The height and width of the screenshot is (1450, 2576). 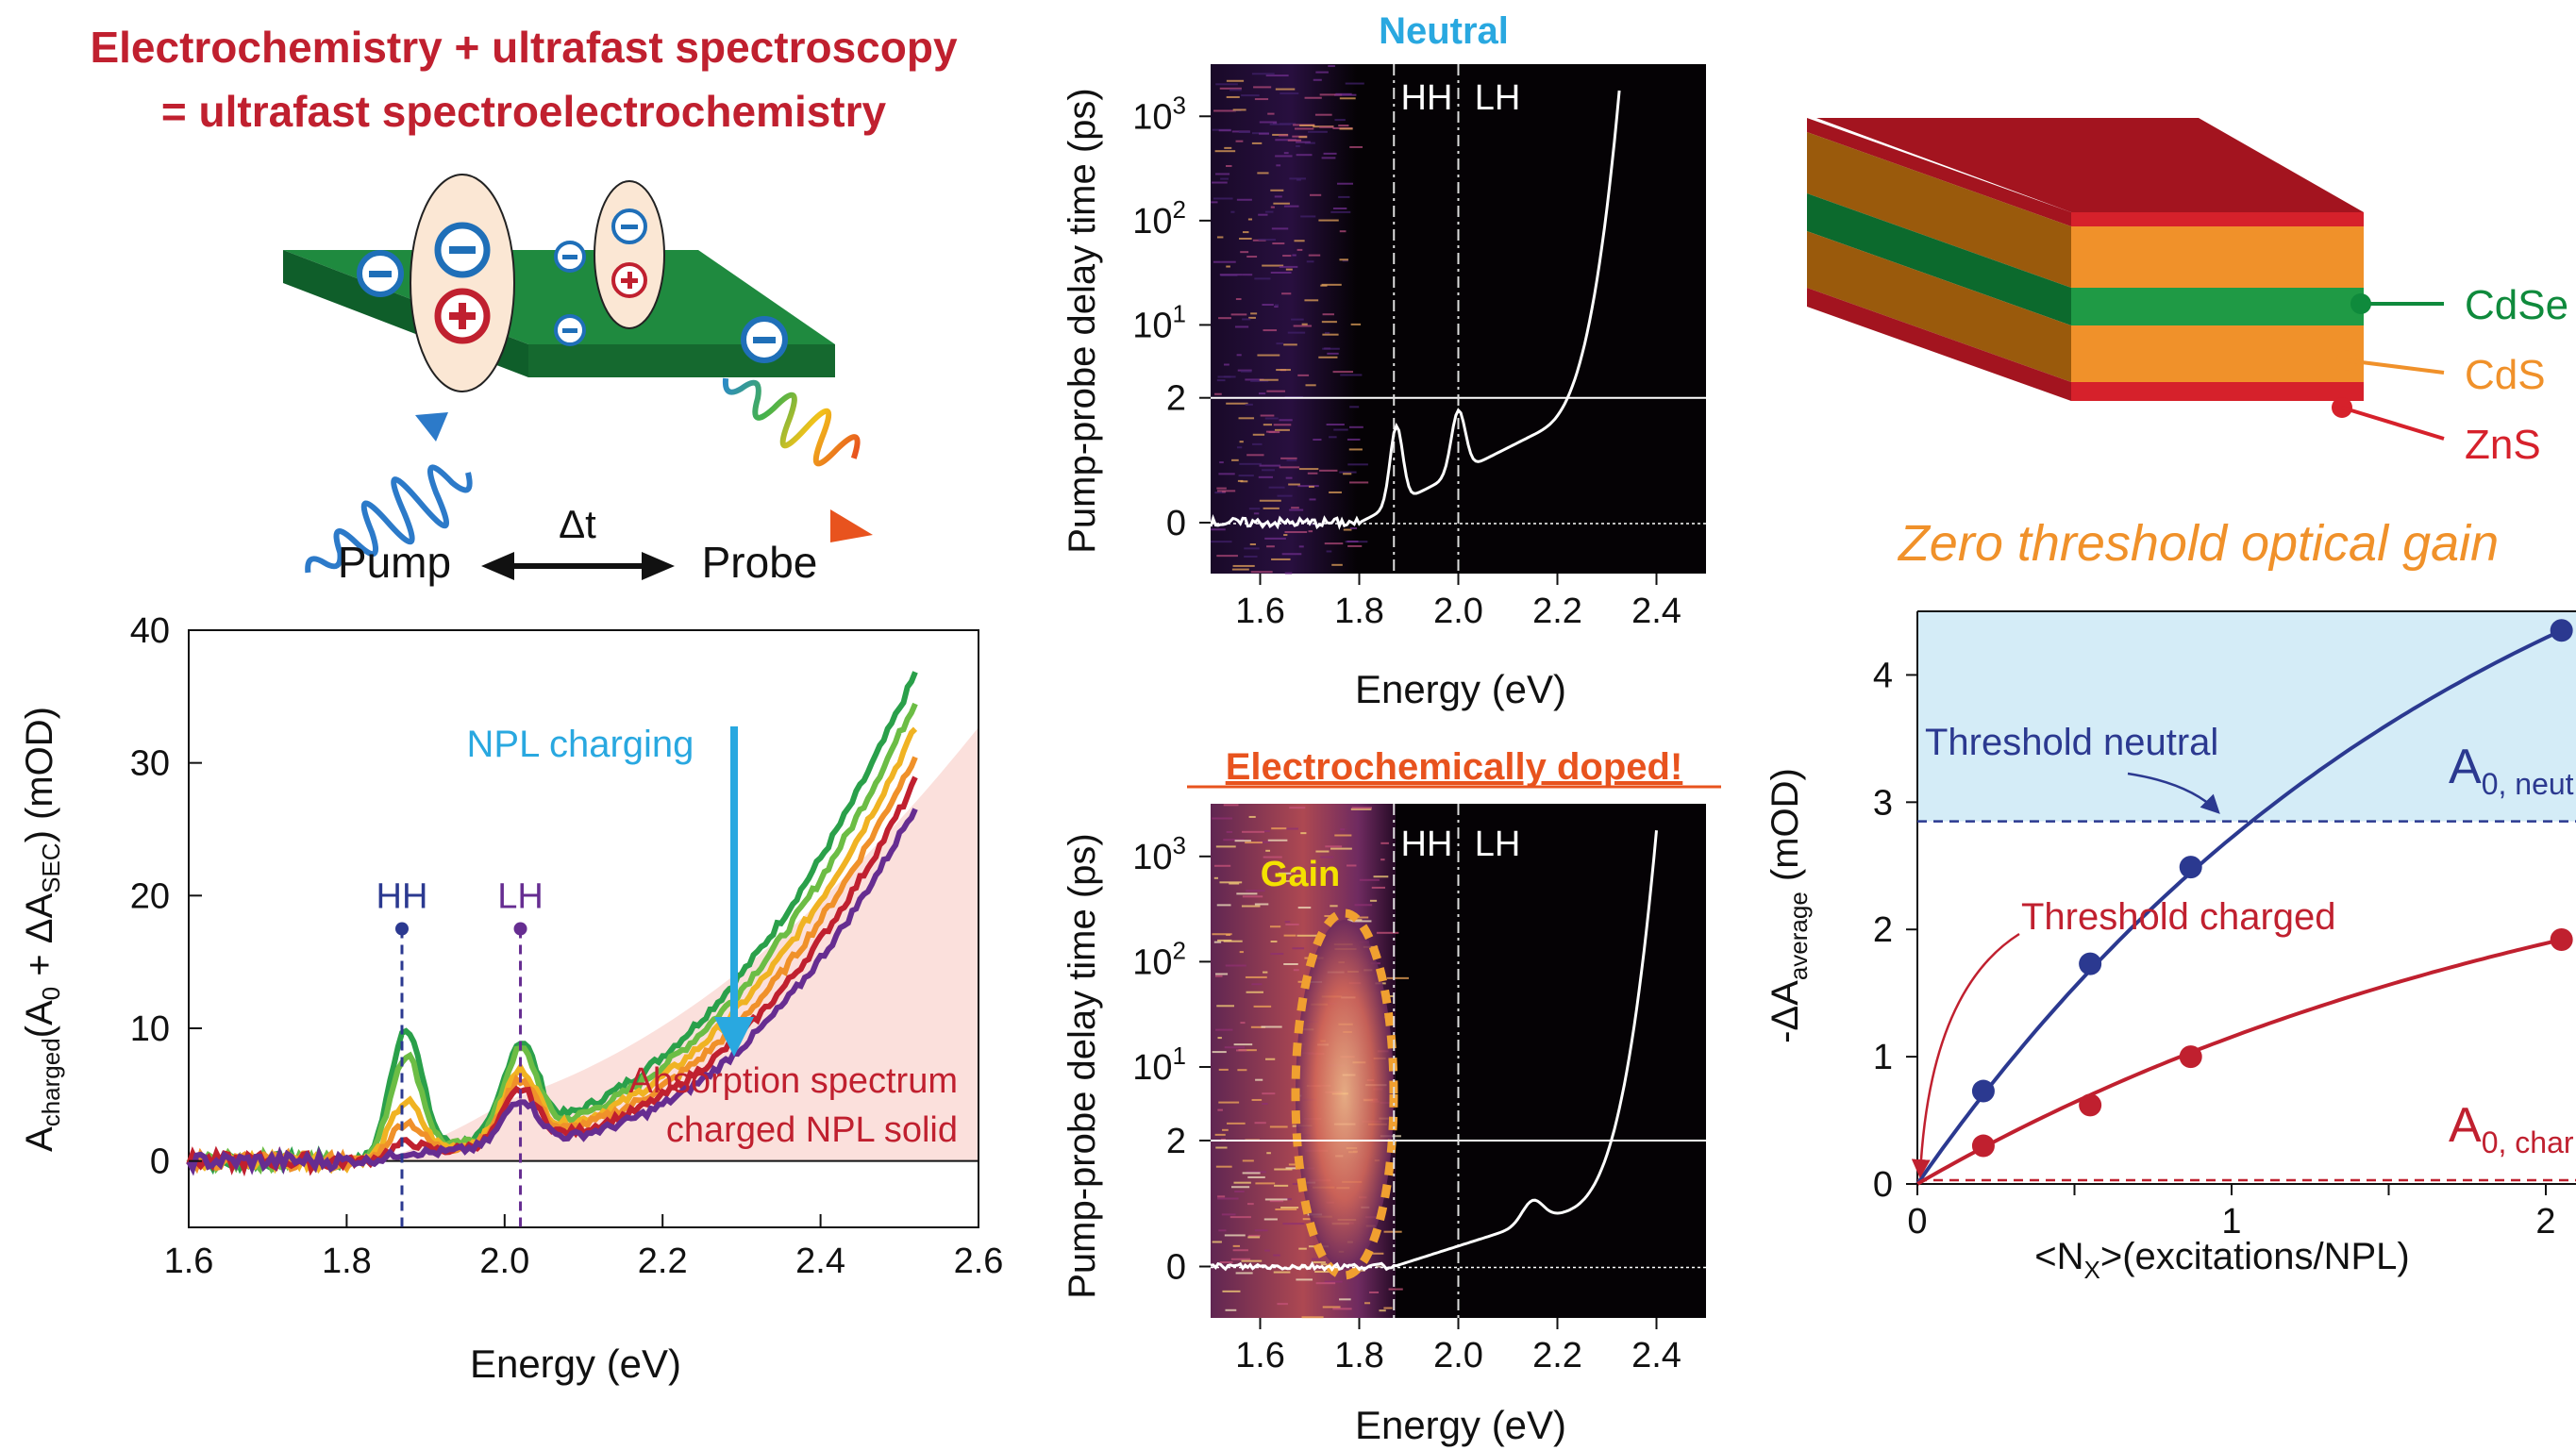 What do you see at coordinates (150, 764) in the screenshot?
I see `absorption-y-tick-label: 30` at bounding box center [150, 764].